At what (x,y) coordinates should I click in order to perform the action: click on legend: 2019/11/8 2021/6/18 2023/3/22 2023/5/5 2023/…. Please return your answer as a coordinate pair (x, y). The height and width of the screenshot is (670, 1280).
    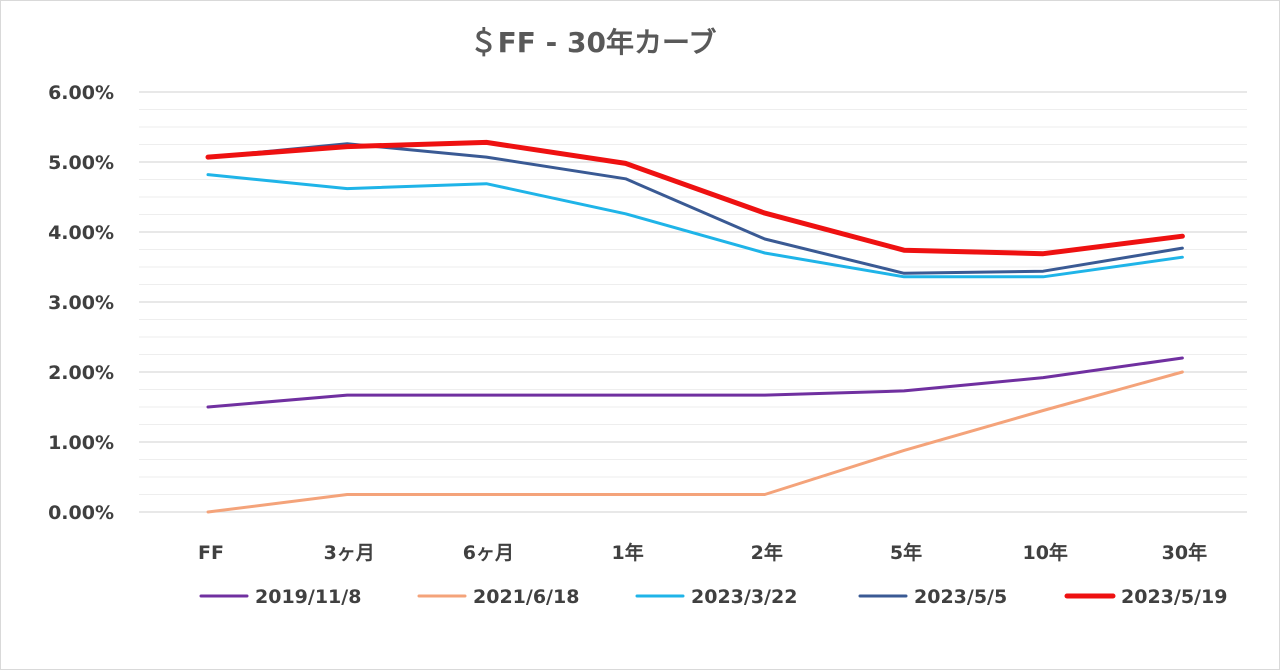
    Looking at the image, I should click on (713, 597).